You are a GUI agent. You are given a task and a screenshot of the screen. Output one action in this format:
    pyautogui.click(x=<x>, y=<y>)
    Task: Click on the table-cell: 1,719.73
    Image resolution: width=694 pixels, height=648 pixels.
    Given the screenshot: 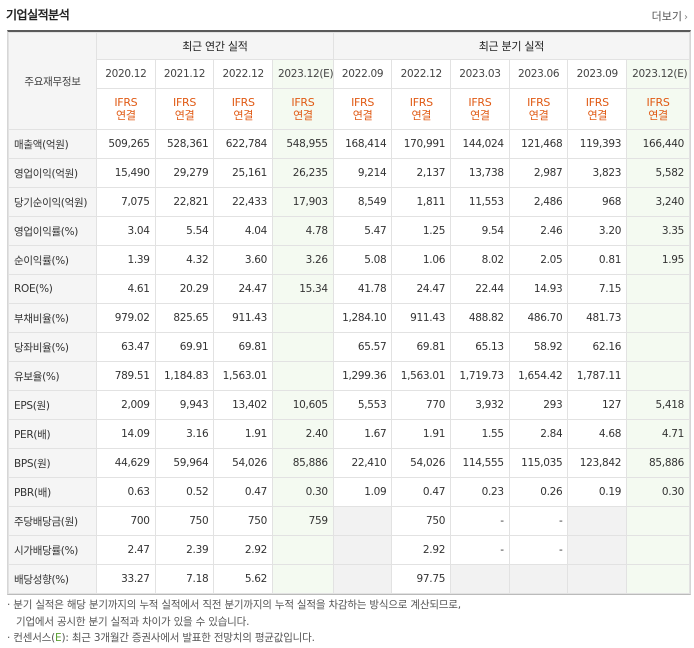 What is the action you would take?
    pyautogui.click(x=480, y=376)
    